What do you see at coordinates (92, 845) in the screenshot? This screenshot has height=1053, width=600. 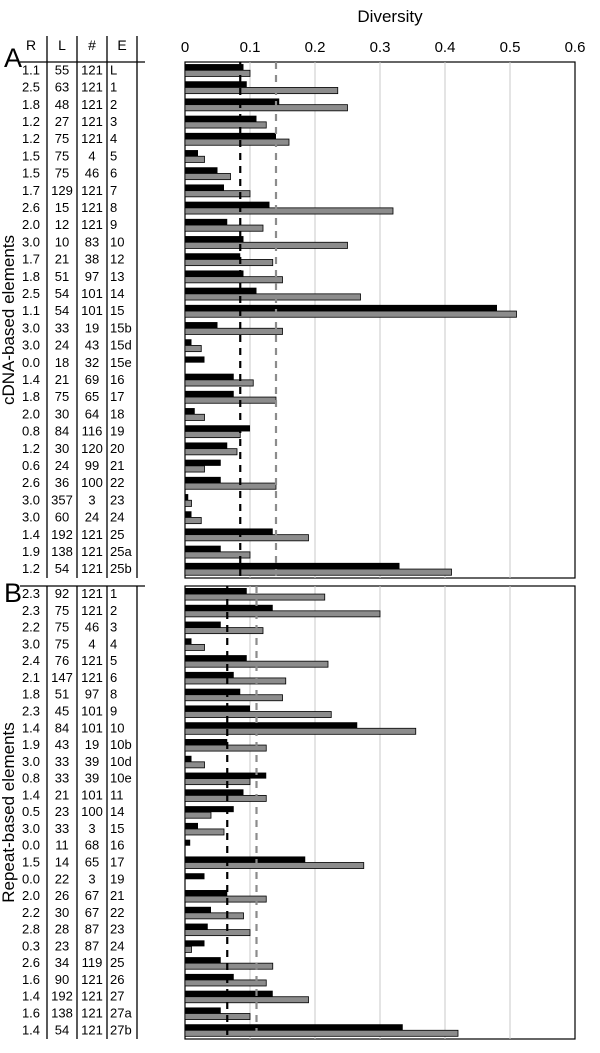 I see `cell-n: 68` at bounding box center [92, 845].